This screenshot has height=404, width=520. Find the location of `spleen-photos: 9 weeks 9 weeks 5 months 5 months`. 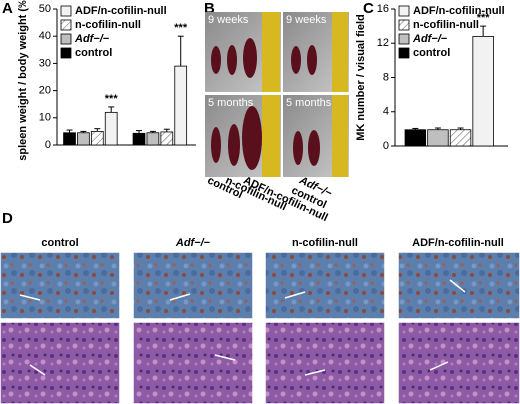

spleen-photos: 9 weeks 9 weeks 5 months 5 months is located at coordinates (277, 94).